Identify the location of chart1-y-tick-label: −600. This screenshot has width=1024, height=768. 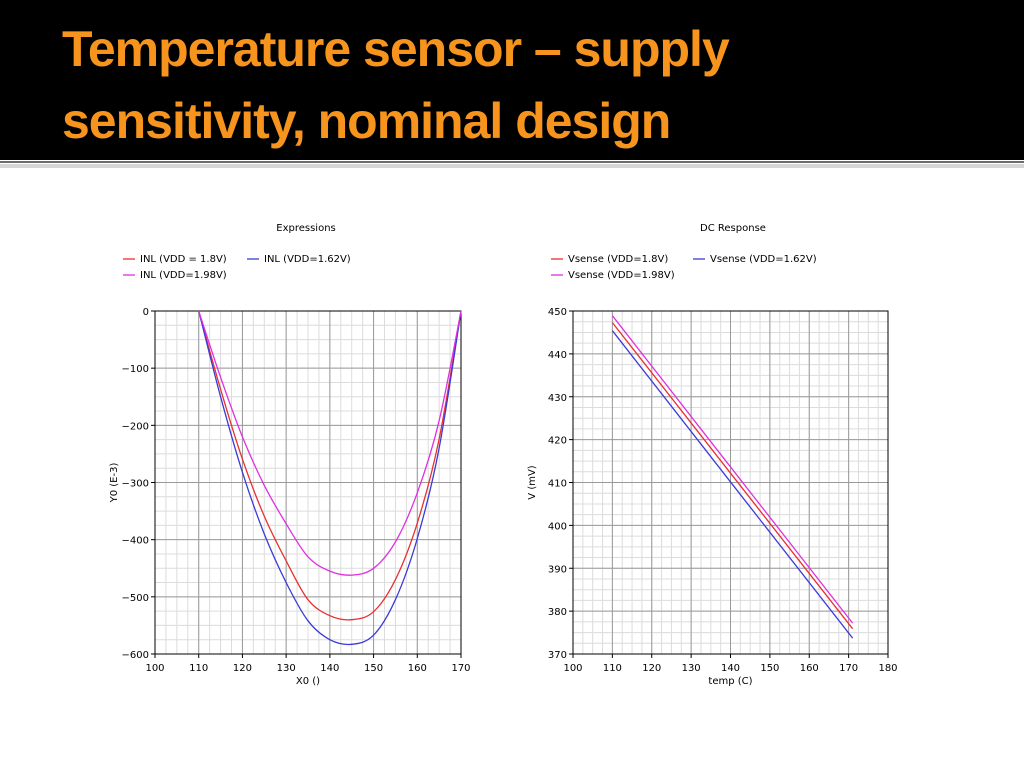
(135, 655).